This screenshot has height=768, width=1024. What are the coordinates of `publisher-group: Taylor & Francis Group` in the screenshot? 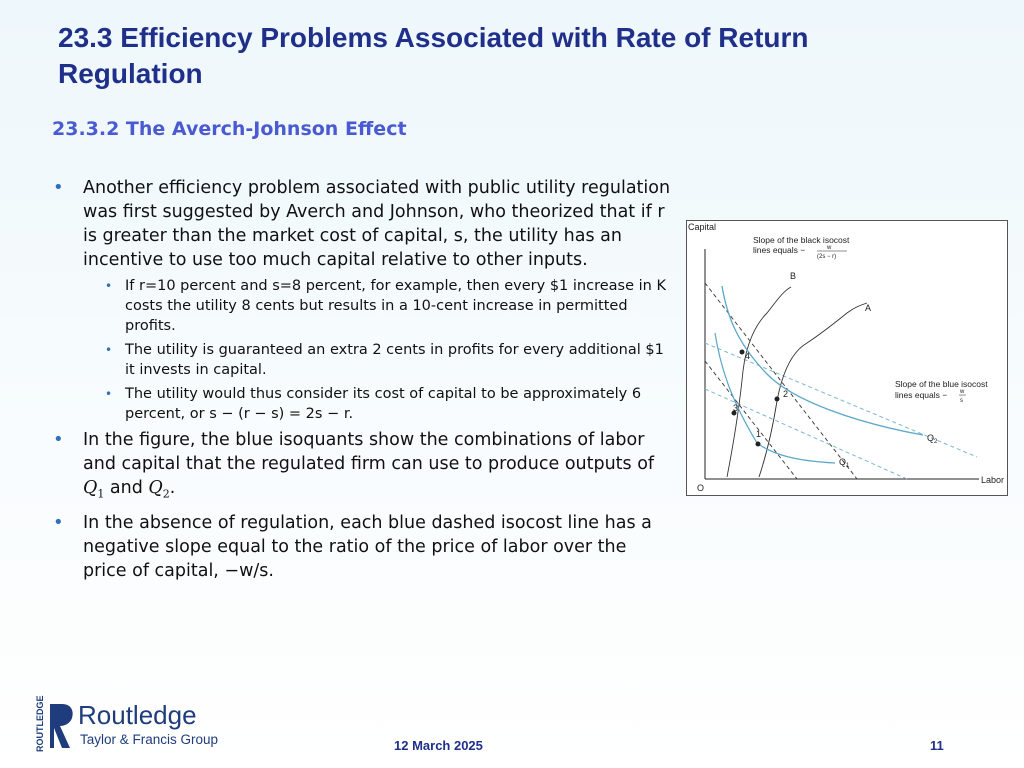 It's located at (149, 739).